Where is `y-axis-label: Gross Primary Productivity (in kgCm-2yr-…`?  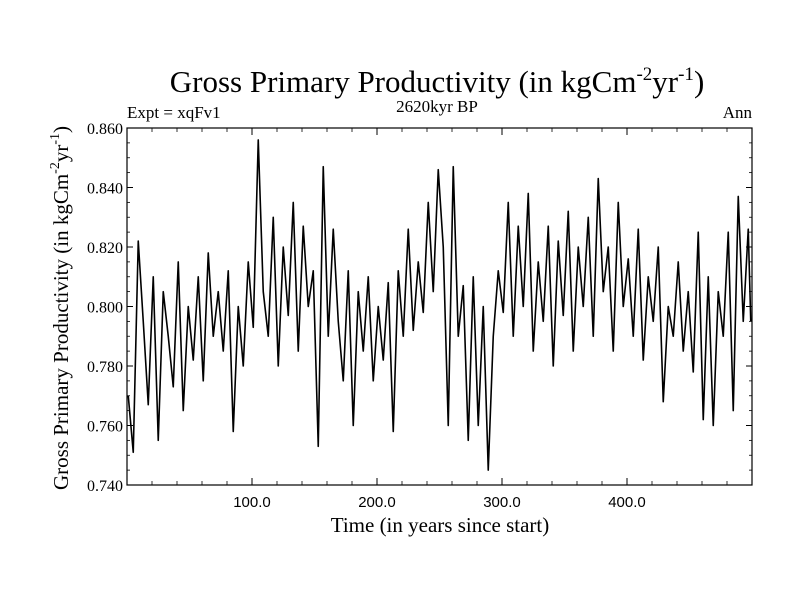 y-axis-label: Gross Primary Productivity (in kgCm-2yr-… is located at coordinates (60, 308).